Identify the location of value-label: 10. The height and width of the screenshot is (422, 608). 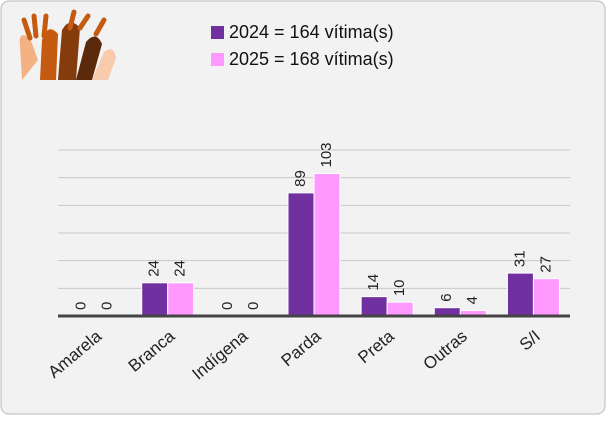
(399, 287).